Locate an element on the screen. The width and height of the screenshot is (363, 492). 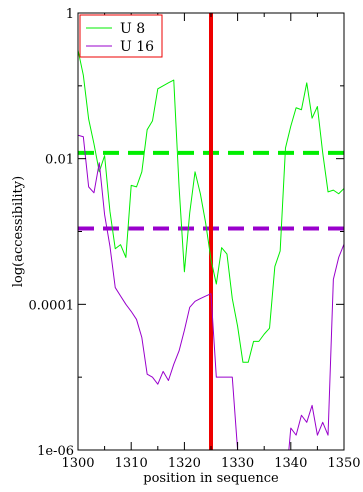
x-tick-label: 1320 is located at coordinates (184, 463).